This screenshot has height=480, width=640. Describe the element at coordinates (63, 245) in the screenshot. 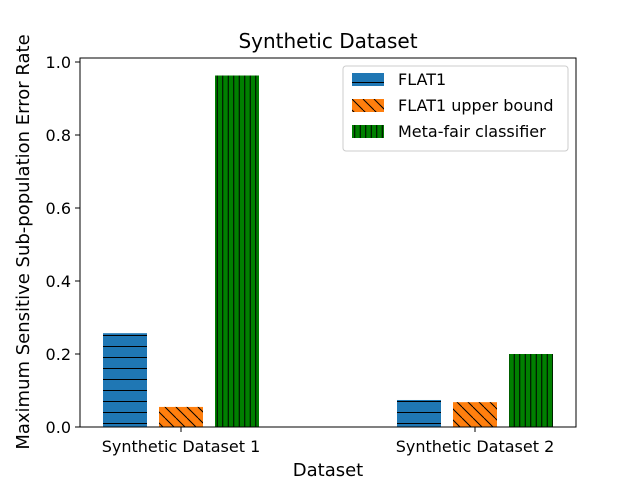

I see `y-axis: 0.0 0.2 0.4 0.6 0.8 1.0` at that location.